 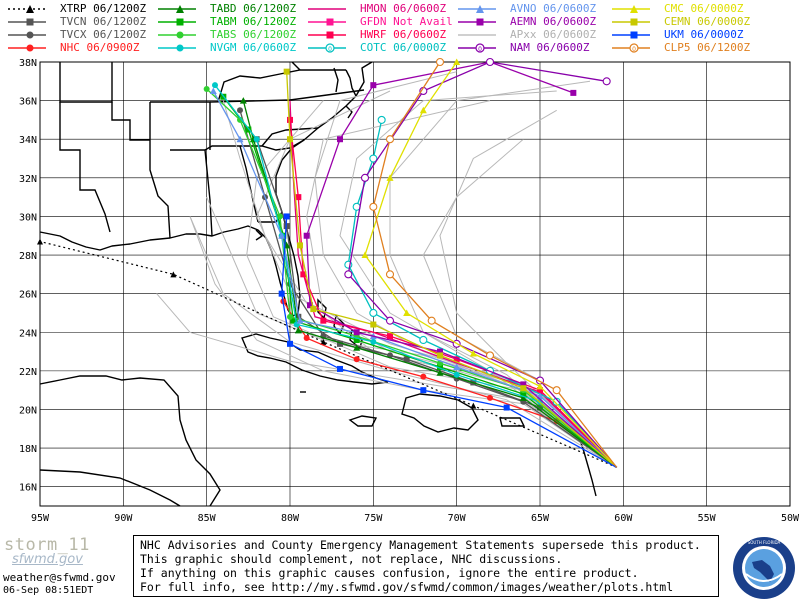 What do you see at coordinates (103, 34) in the screenshot?
I see `legend-label: TVCX 06/1200Z` at bounding box center [103, 34].